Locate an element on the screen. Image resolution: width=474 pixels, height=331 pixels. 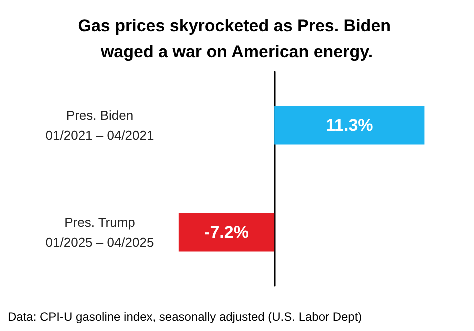
data-label: -7.2% is located at coordinates (226, 232).